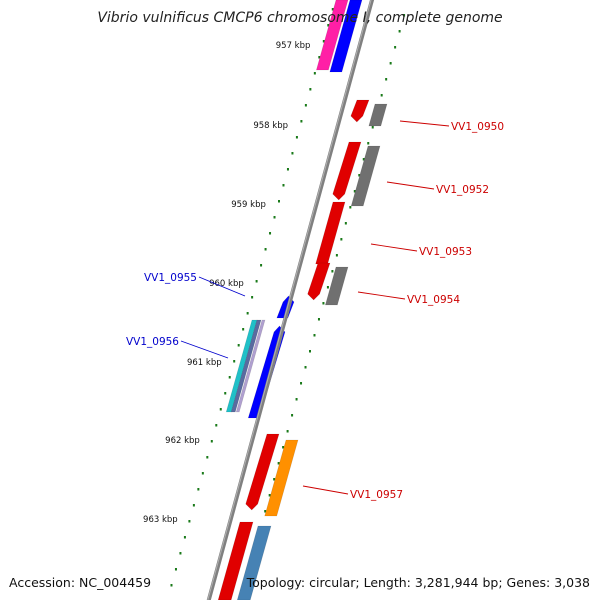 This screenshot has width=600, height=600. Describe the element at coordinates (293, 46) in the screenshot. I see `tick-label: 957 kbp` at that location.